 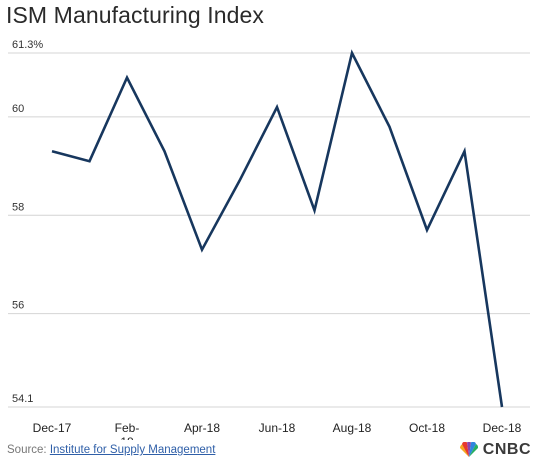 I want to click on source-prefix: Source:, so click(x=28, y=450).